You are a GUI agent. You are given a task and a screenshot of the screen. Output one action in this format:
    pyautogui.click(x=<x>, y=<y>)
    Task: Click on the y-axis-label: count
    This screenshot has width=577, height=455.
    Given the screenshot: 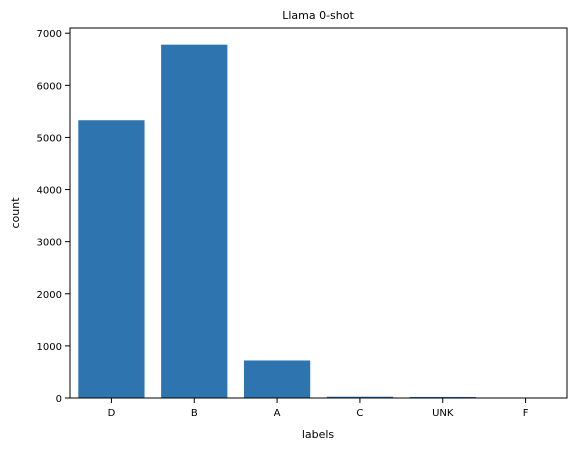 What is the action you would take?
    pyautogui.click(x=15, y=213)
    